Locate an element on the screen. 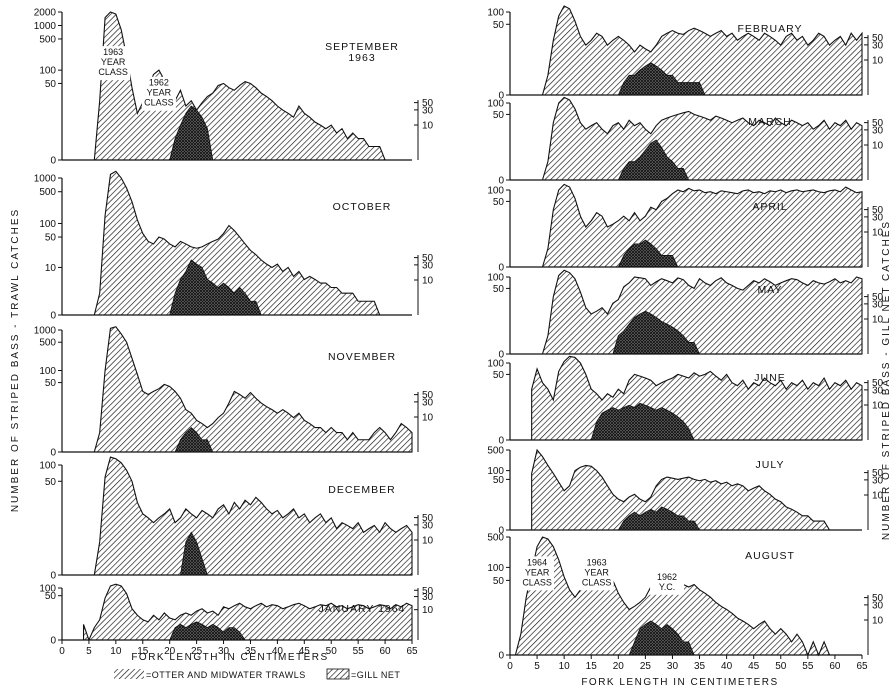 The width and height of the screenshot is (896, 689). legend-trawl-label: =OTTER AND MIDWATER TRAWLS is located at coordinates (226, 675).